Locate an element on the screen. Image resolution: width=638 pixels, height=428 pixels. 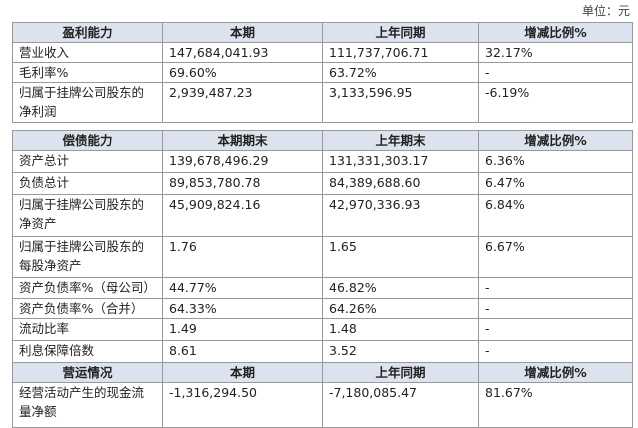
table-row: 归属于挂牌公司股东的每股净资产 1.76 1.65 6.67% is located at coordinates (322, 257).